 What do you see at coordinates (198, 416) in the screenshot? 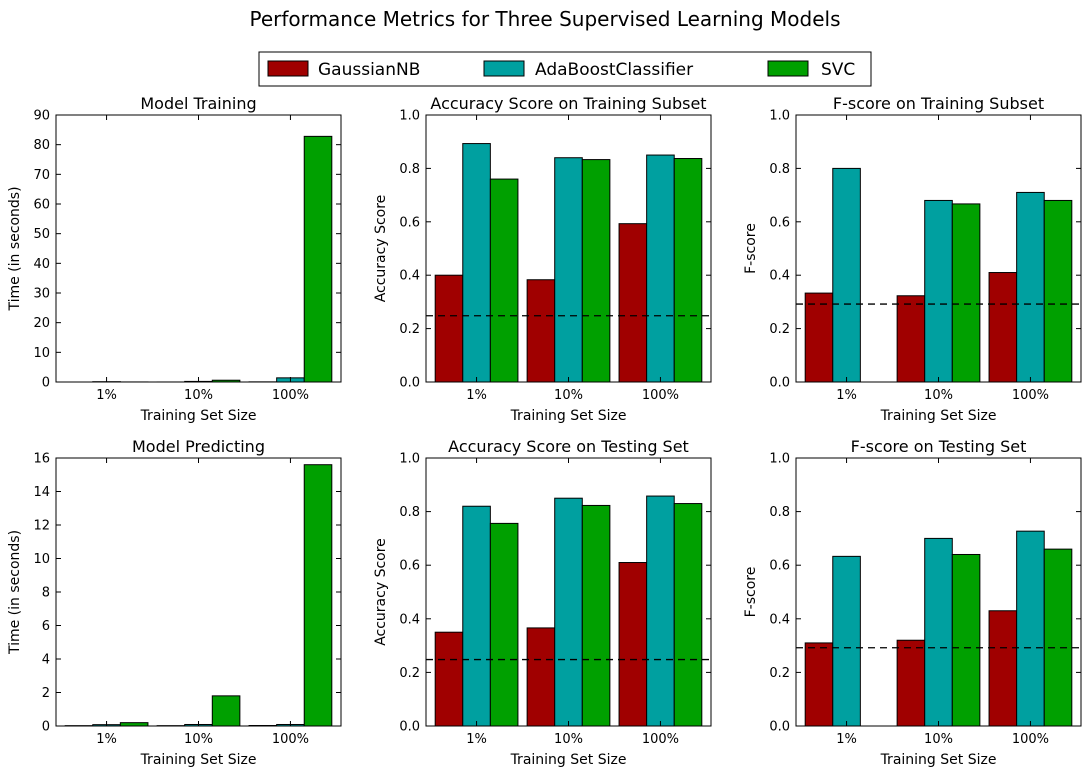
I see `x-axis-label-model-training: Training Set Size` at bounding box center [198, 416].